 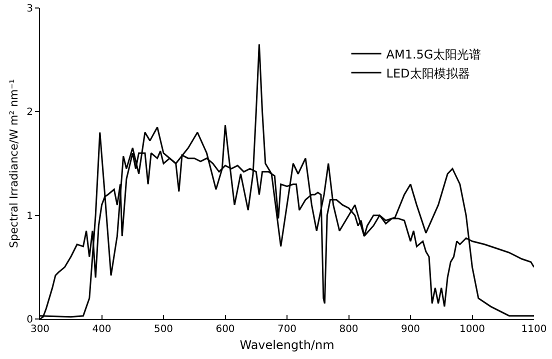 What do you see at coordinates (434, 54) in the screenshot?
I see `legend-label: AM1.5G太阳光谱` at bounding box center [434, 54].